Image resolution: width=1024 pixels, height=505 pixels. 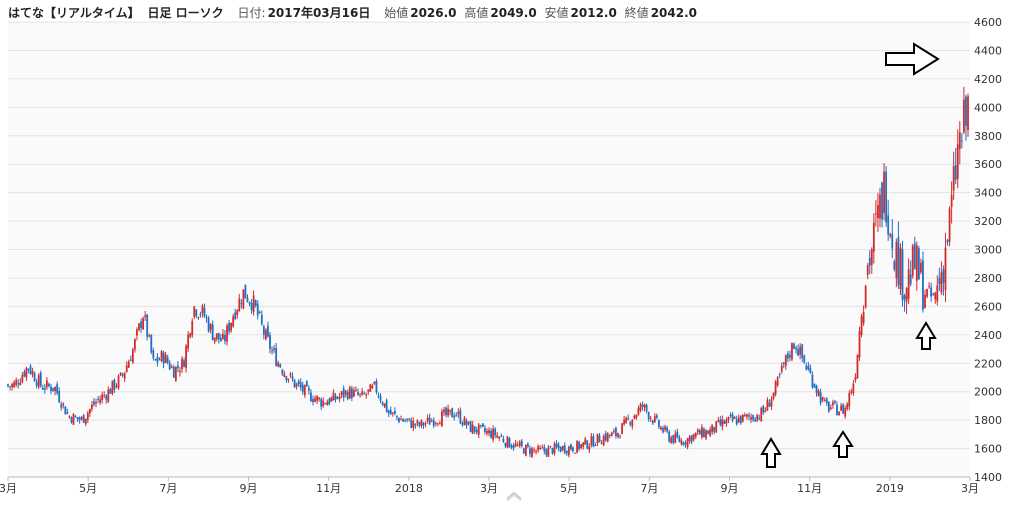 What do you see at coordinates (514, 494) in the screenshot?
I see `scroll-up-handle` at bounding box center [514, 494].